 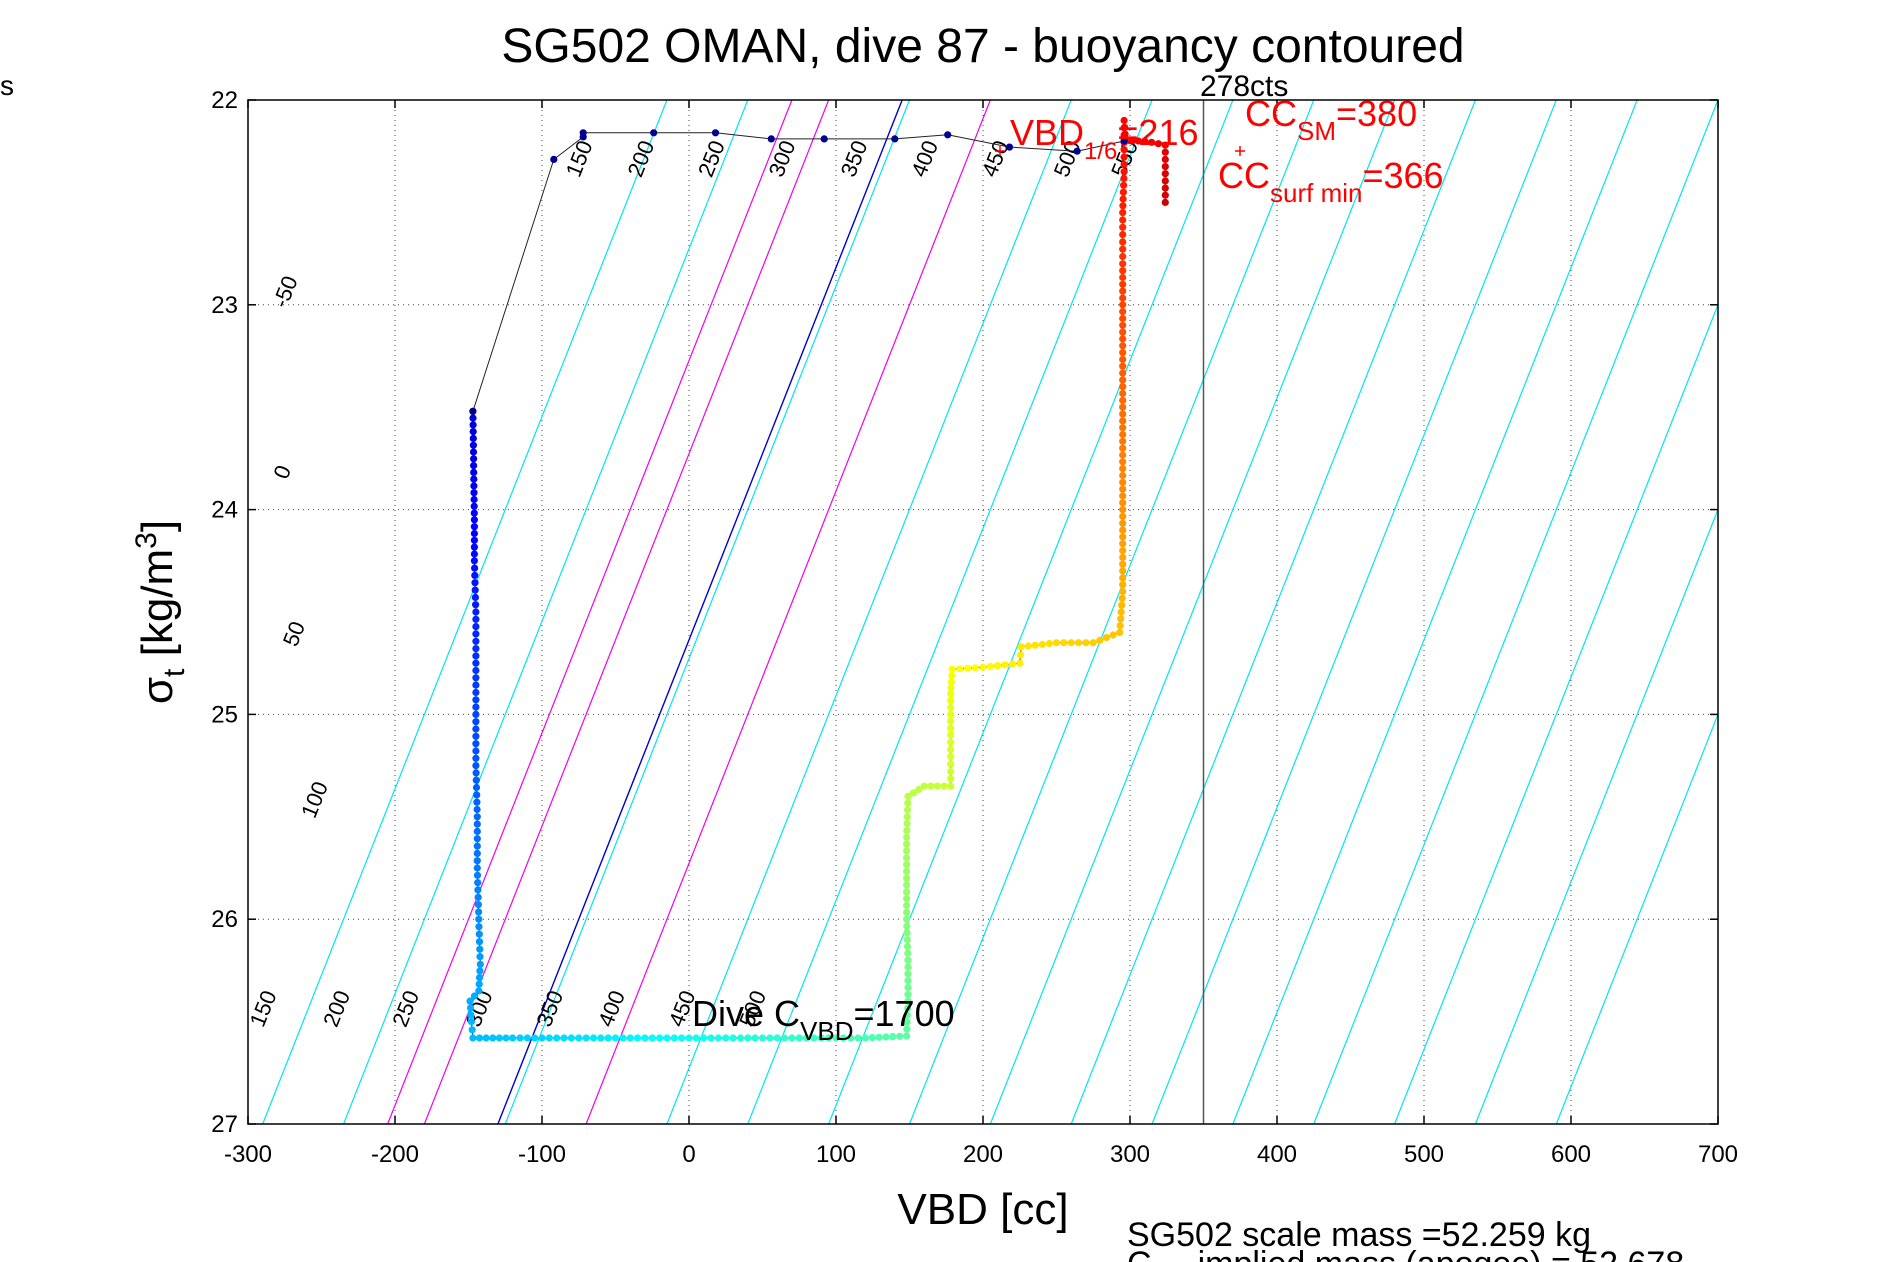 What do you see at coordinates (1359, 1235) in the screenshot?
I see `footer-scale-mass: SG502 scale mass =52.259 kg` at bounding box center [1359, 1235].